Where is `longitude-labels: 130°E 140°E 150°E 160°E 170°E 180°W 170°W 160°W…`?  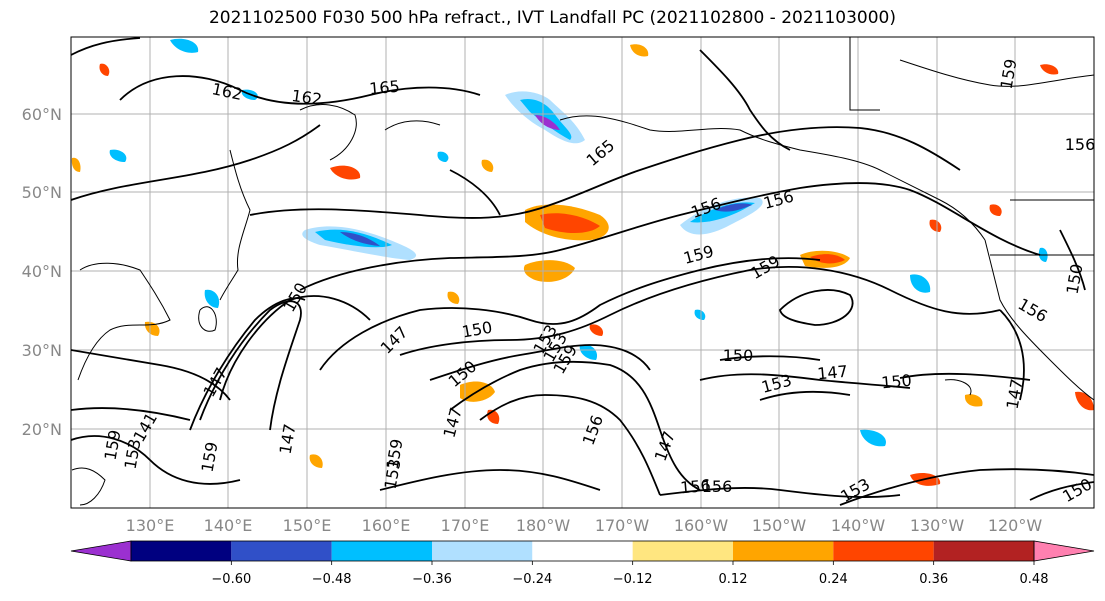 longitude-labels: 130°E 140°E 150°E 160°E 170°E 180°W 170°W 160°W… is located at coordinates (584, 525).